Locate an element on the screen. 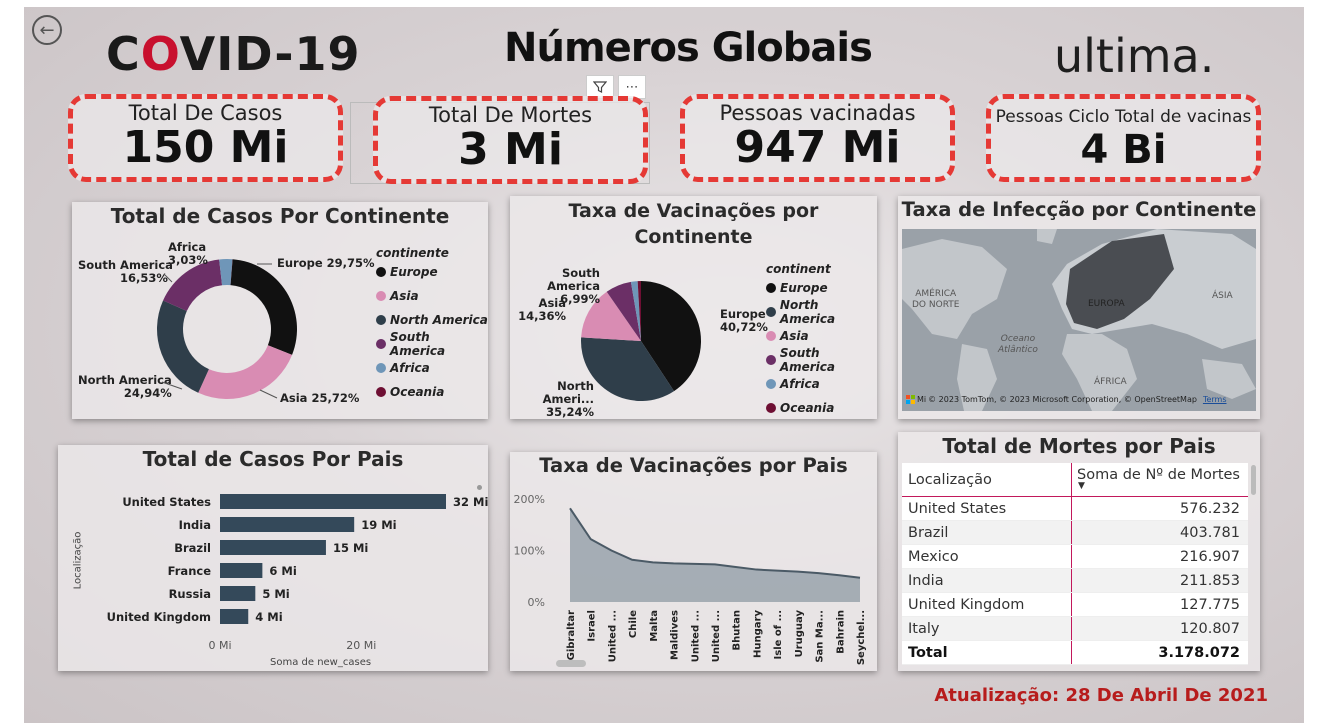 This screenshot has height=723, width=1322. donut-slice-asia is located at coordinates (245, 372).